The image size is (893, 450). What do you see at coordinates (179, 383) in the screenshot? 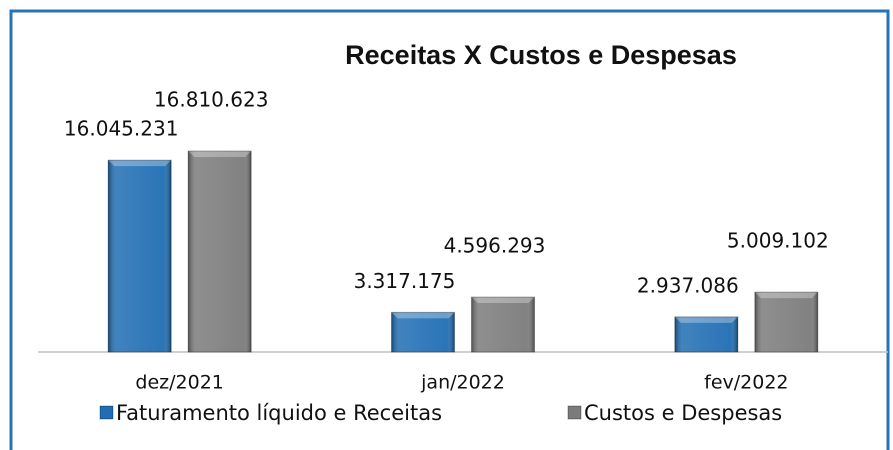
I see `x-tick-label: dez/2021` at bounding box center [179, 383].